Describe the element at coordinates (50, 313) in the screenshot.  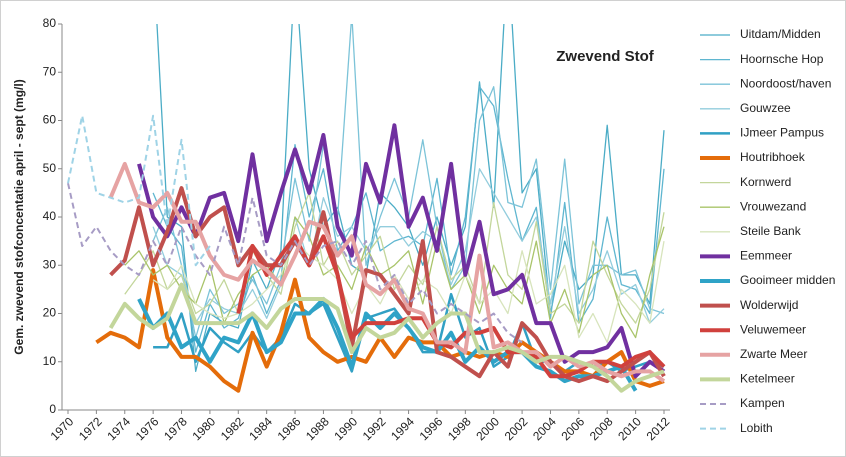
I see `y-tick-label: 20` at that location.